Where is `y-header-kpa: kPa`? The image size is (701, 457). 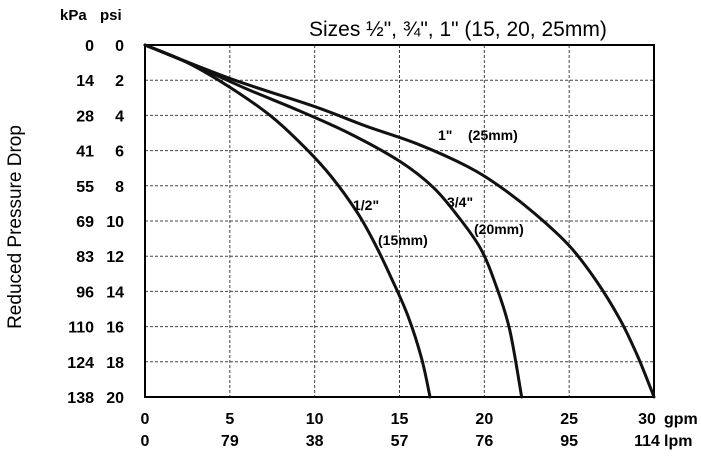
y-header-kpa: kPa is located at coordinates (73, 15).